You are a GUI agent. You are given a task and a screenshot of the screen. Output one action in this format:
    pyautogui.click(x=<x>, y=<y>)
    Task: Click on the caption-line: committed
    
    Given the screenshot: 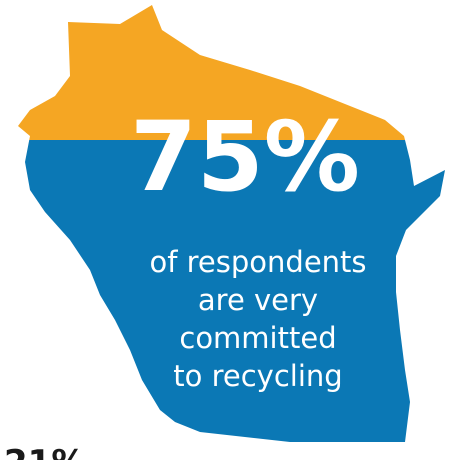 What is the action you would take?
    pyautogui.click(x=257, y=338)
    